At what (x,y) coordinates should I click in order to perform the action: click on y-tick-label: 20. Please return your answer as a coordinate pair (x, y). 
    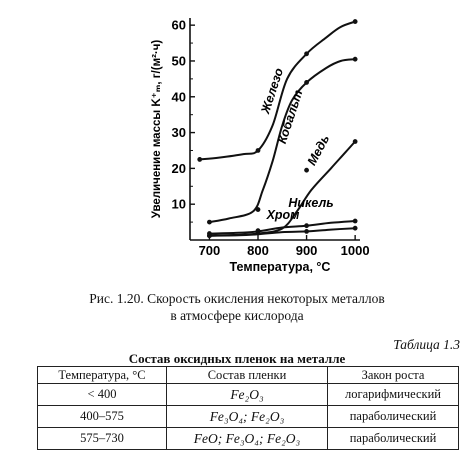
    Looking at the image, I should click on (179, 168).